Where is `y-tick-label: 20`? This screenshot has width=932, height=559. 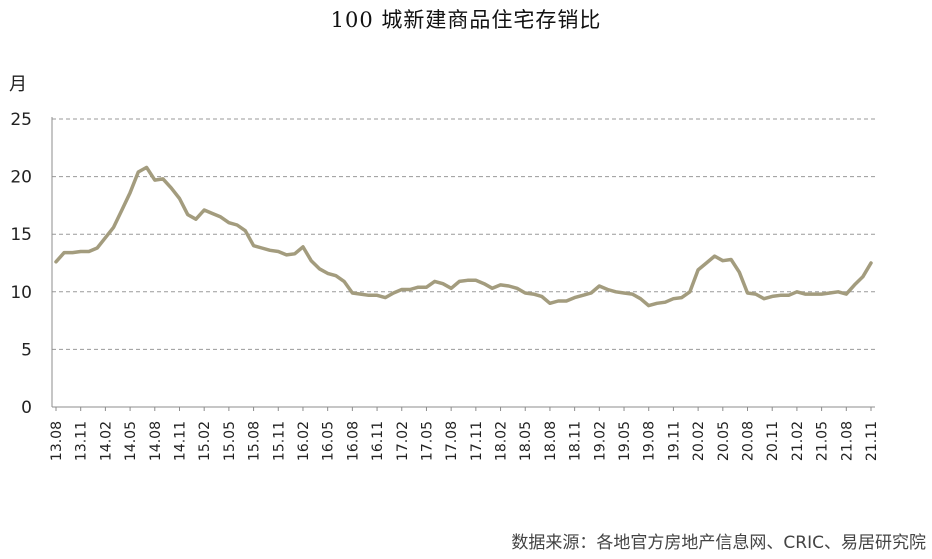
y-tick-label: 20 is located at coordinates (21, 178).